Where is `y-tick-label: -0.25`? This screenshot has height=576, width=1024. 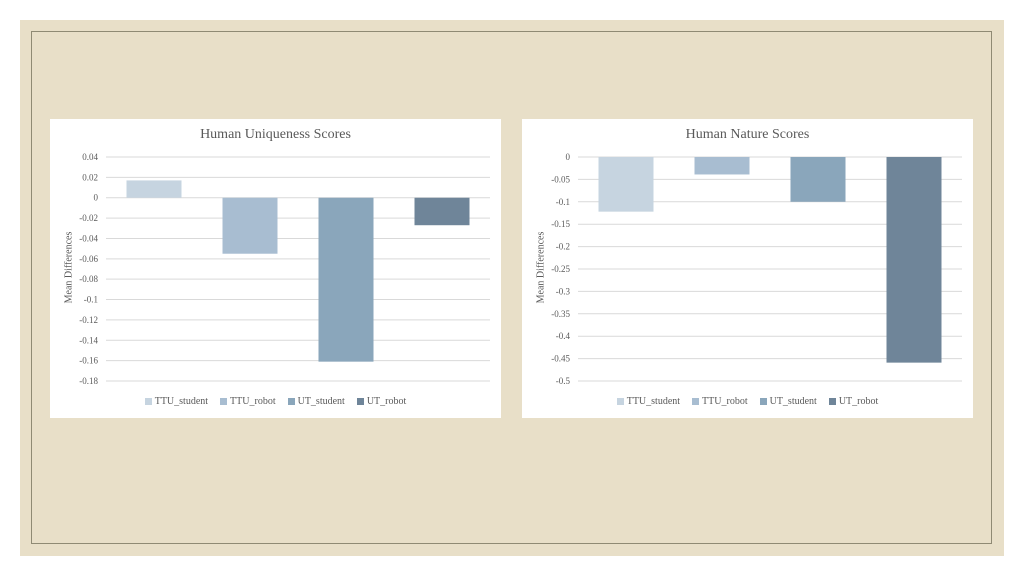 y-tick-label: -0.25 is located at coordinates (560, 269).